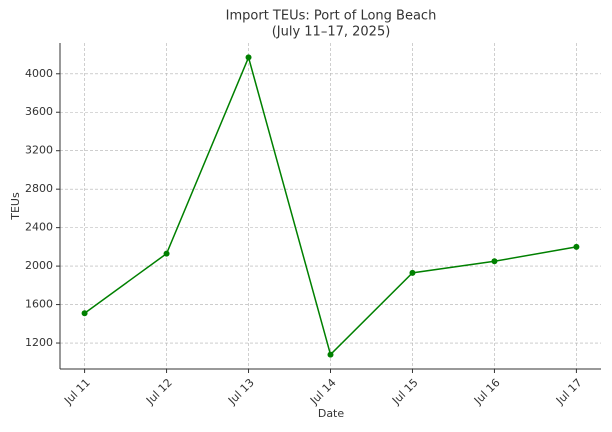 The image size is (612, 432). What do you see at coordinates (569, 392) in the screenshot?
I see `x-tick-label: Jul 17` at bounding box center [569, 392].